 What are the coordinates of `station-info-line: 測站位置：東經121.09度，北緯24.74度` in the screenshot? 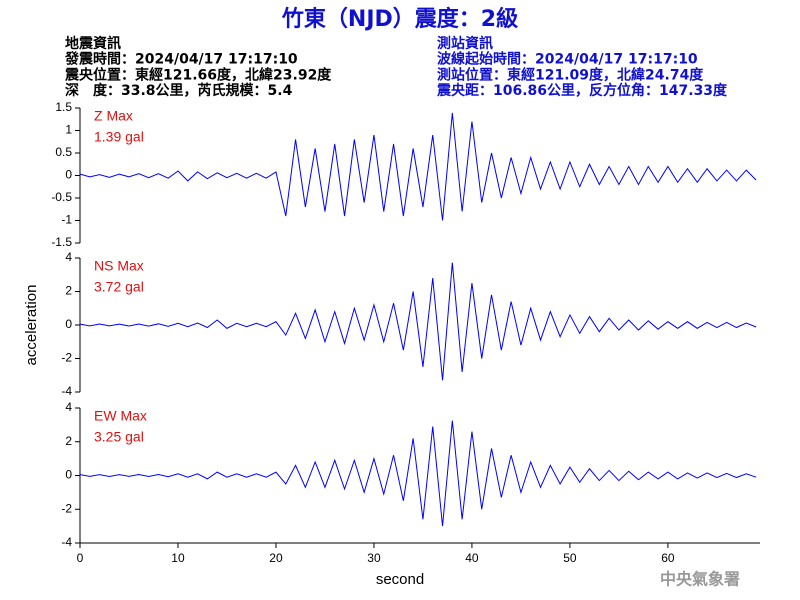 It's located at (570, 74).